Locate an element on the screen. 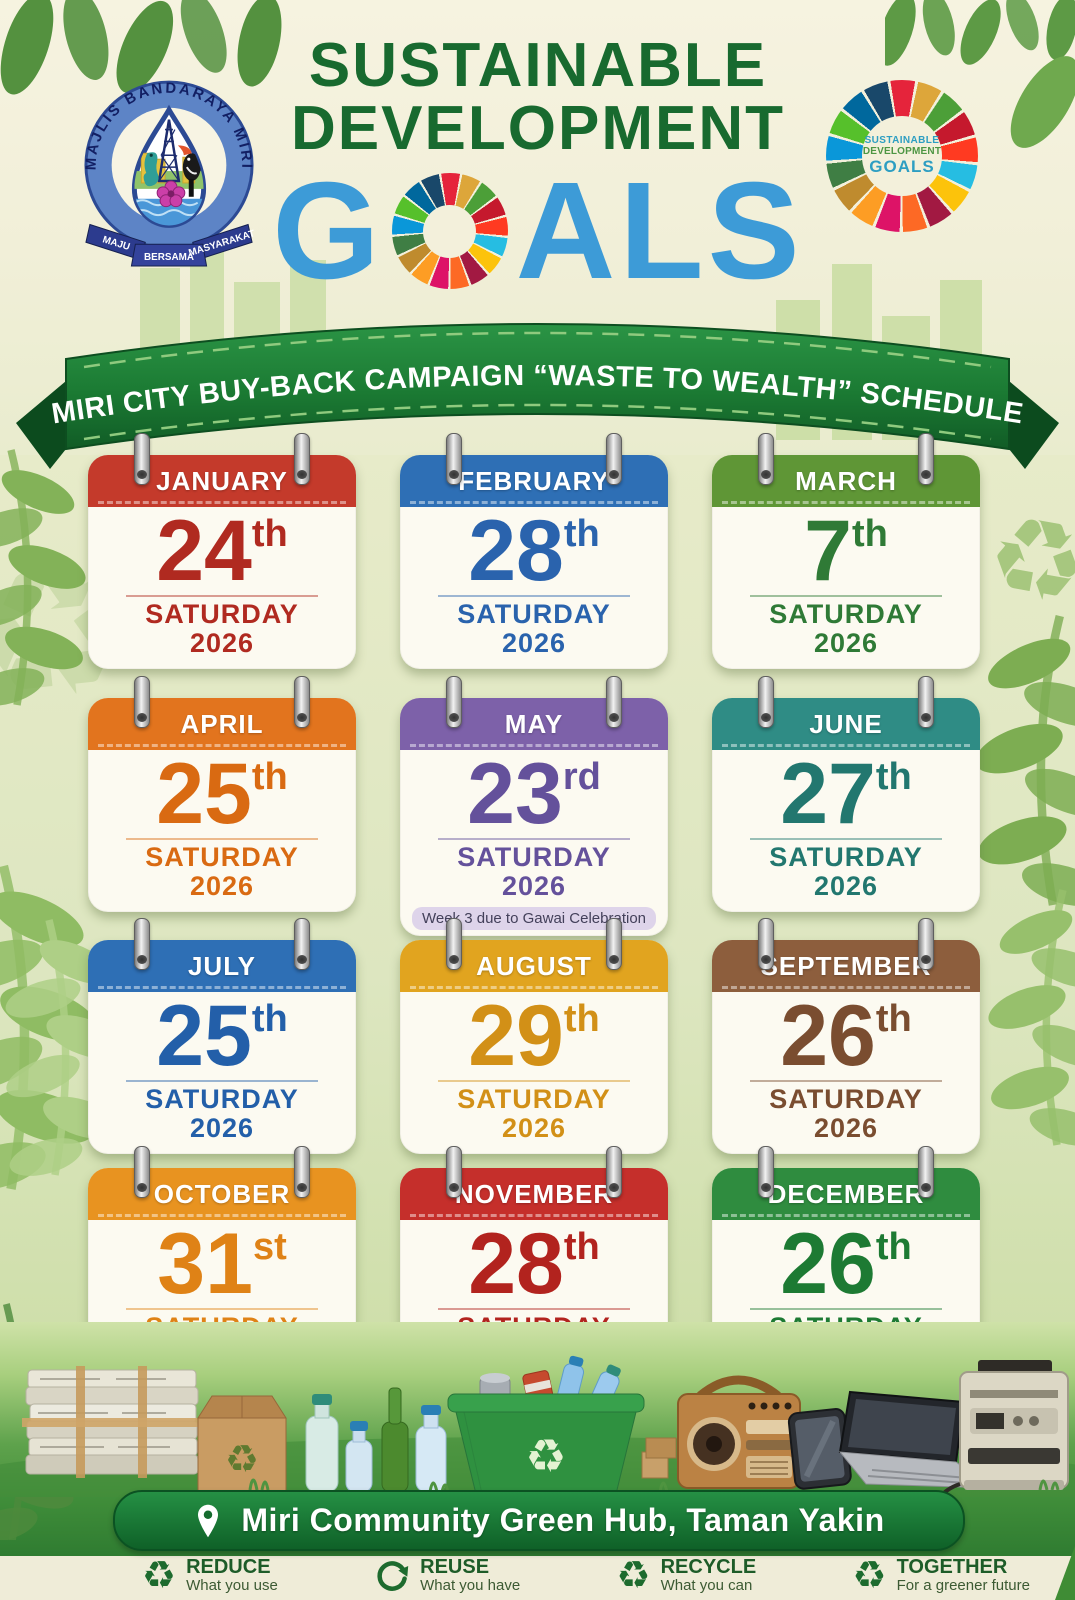 Image resolution: width=1075 pixels, height=1600 pixels. month-header: DECEMBER is located at coordinates (846, 1194).